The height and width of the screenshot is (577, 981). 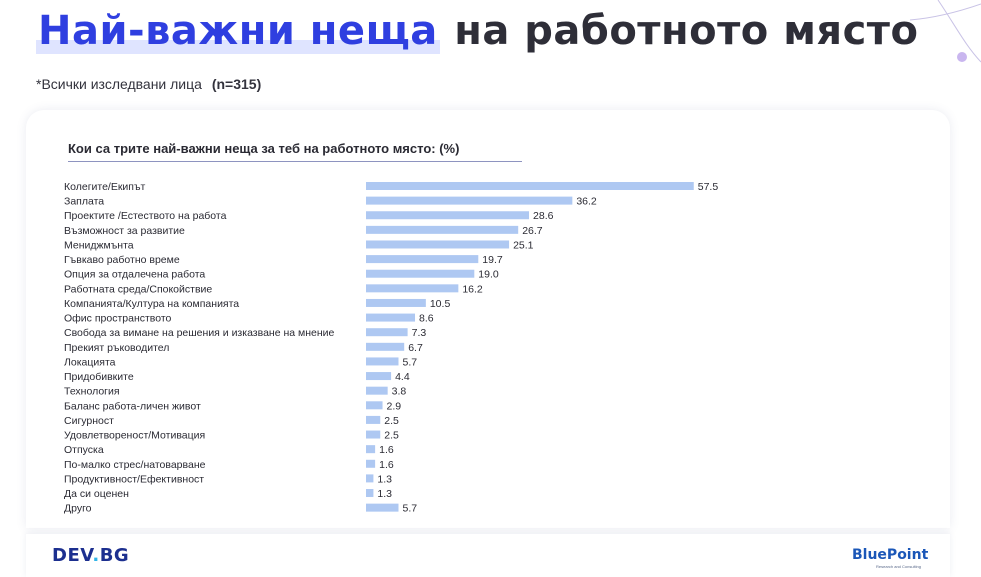 What do you see at coordinates (419, 333) in the screenshot?
I see `value-label: 7.3` at bounding box center [419, 333].